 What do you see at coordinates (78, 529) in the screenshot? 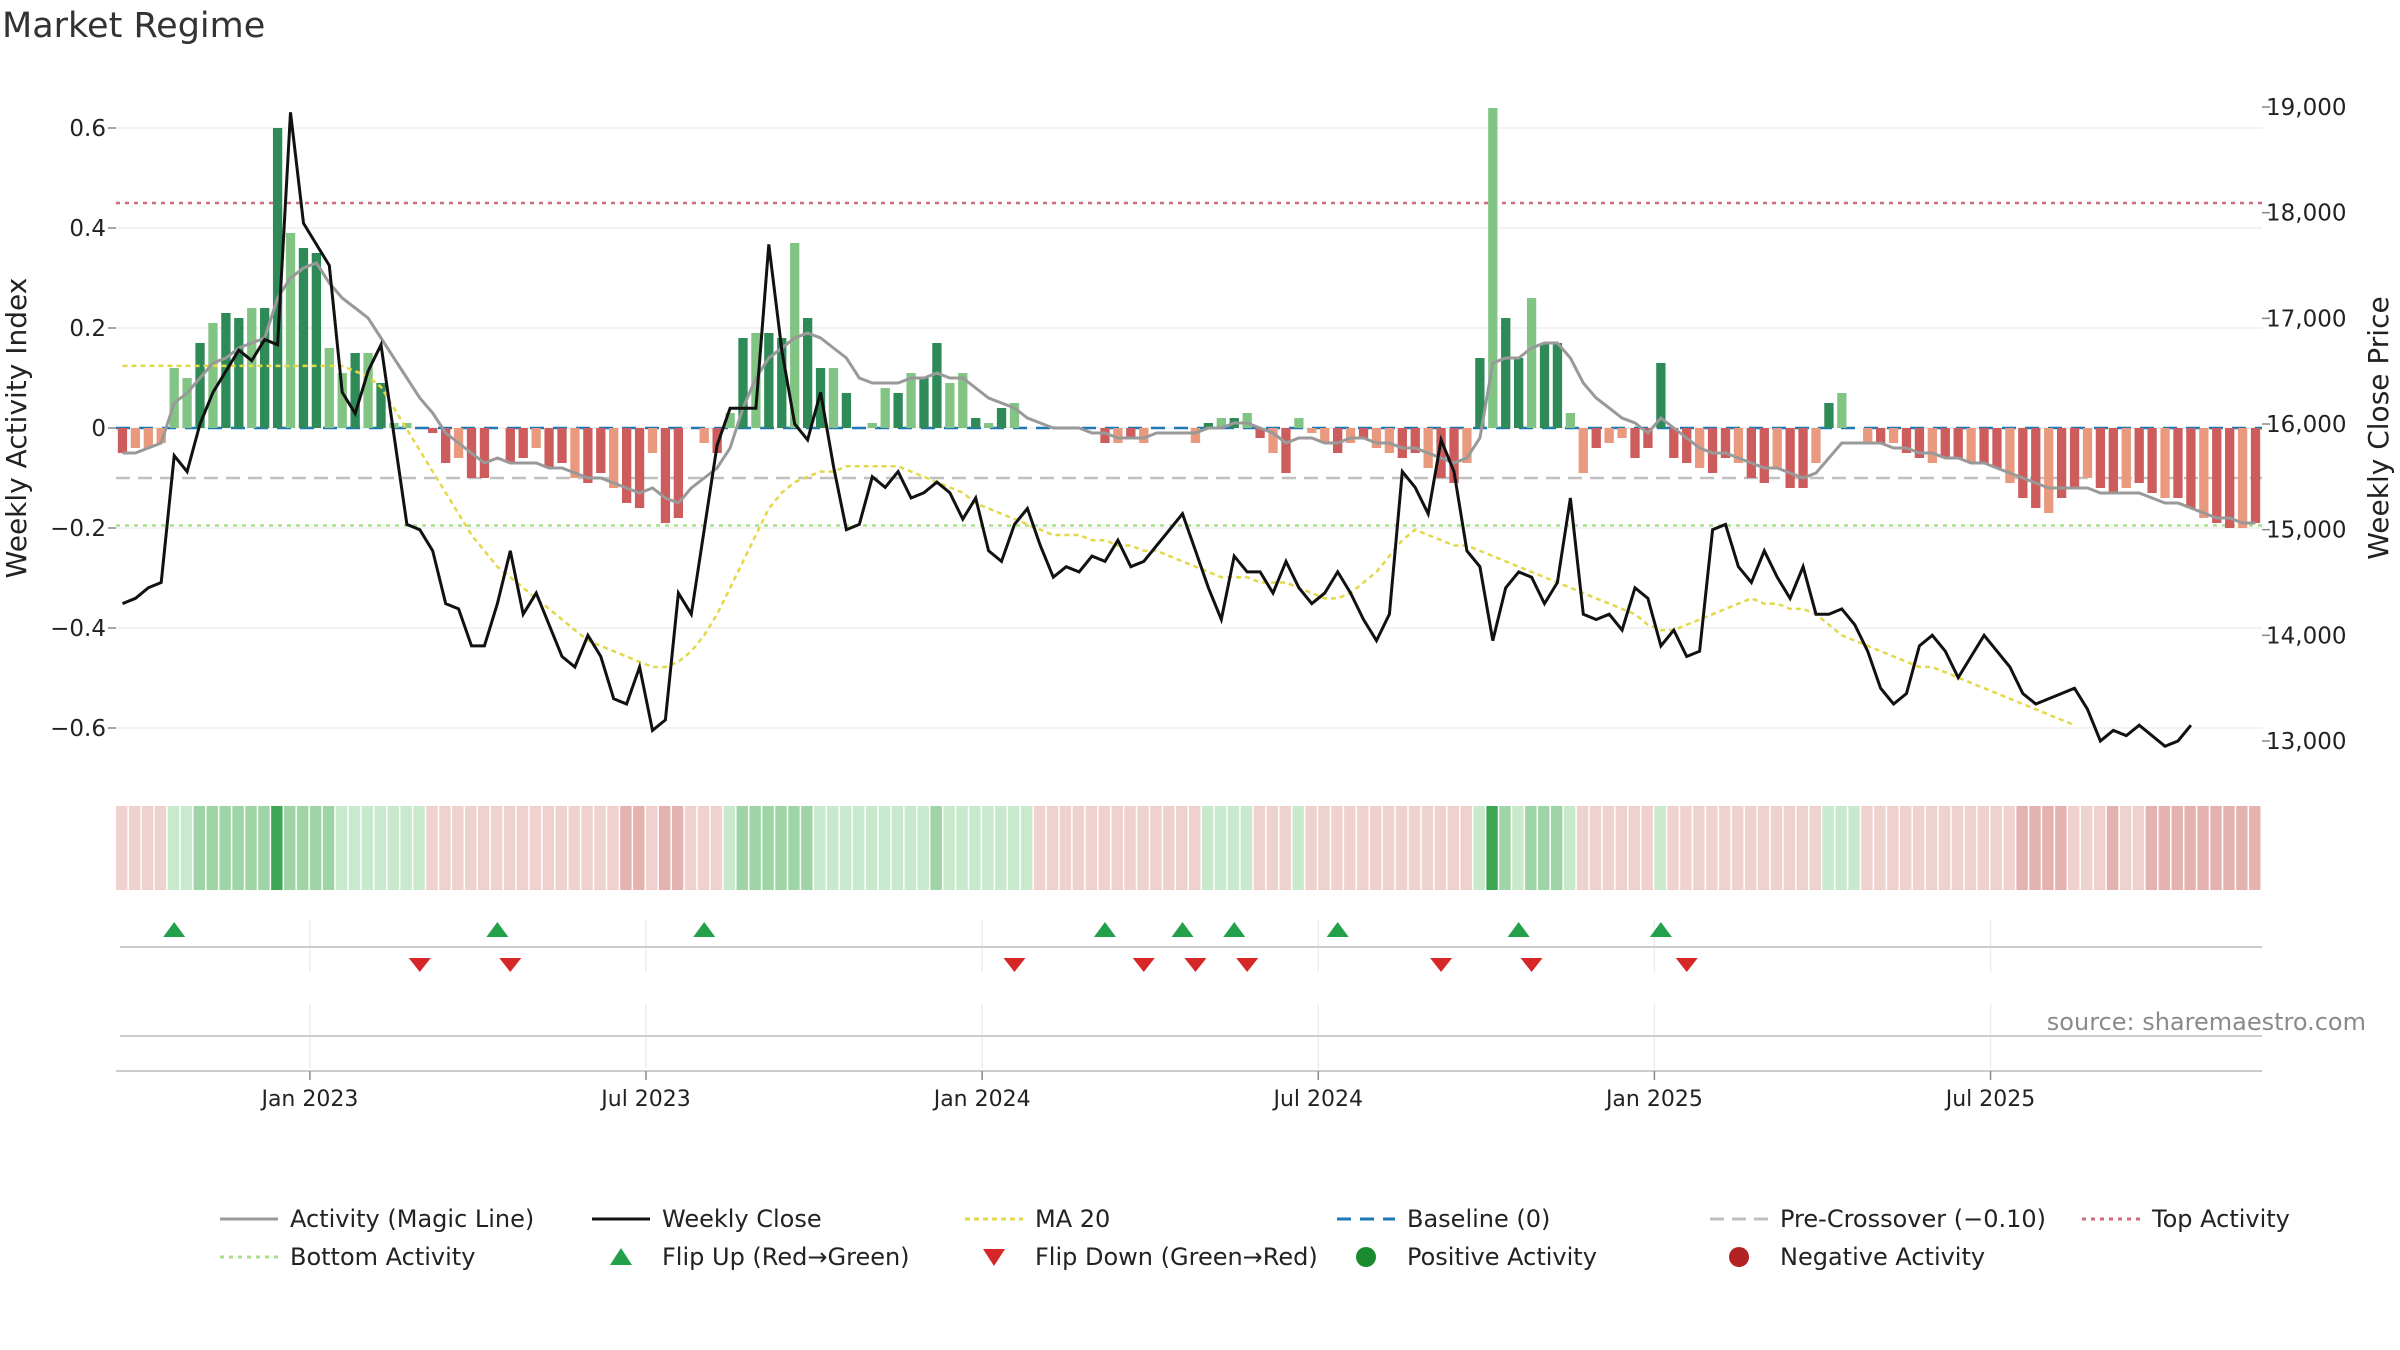
I see `y-tick-label-4: −0.2` at bounding box center [78, 529].